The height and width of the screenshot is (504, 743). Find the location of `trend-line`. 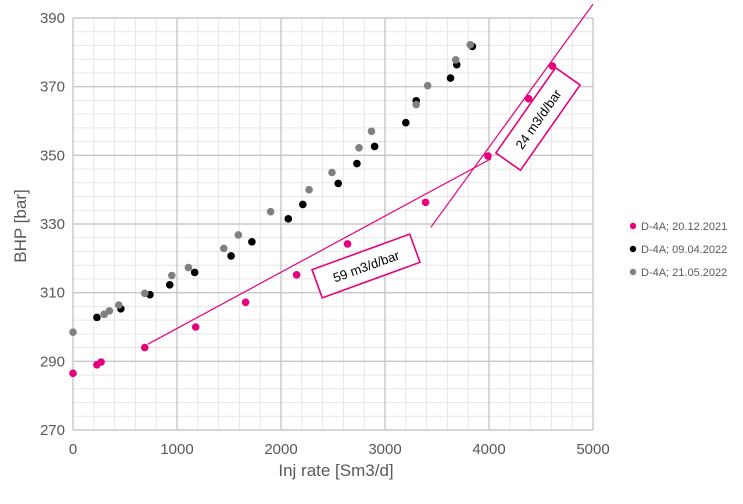

trend-line is located at coordinates (512, 115).